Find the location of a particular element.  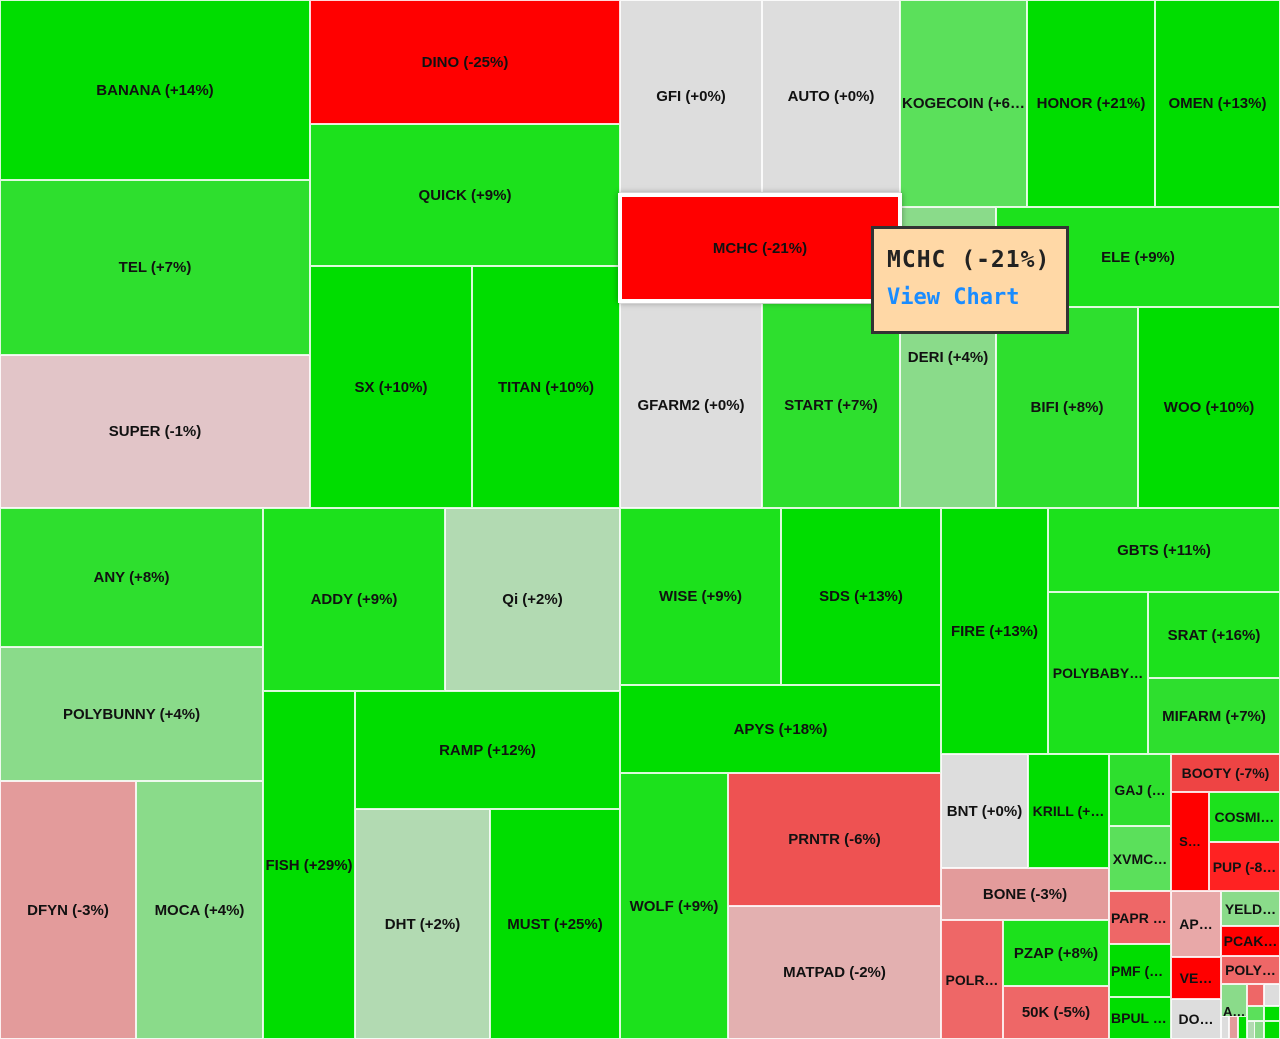

tile-dht: DHT (+2%) is located at coordinates (422, 924).